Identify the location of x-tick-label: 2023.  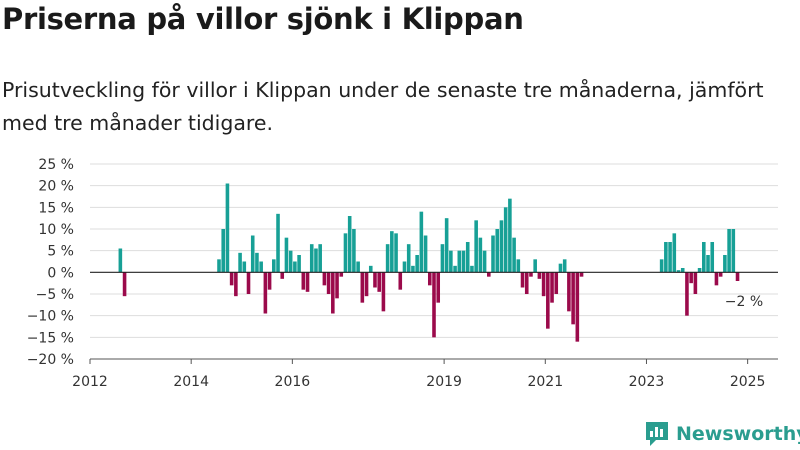
(647, 382).